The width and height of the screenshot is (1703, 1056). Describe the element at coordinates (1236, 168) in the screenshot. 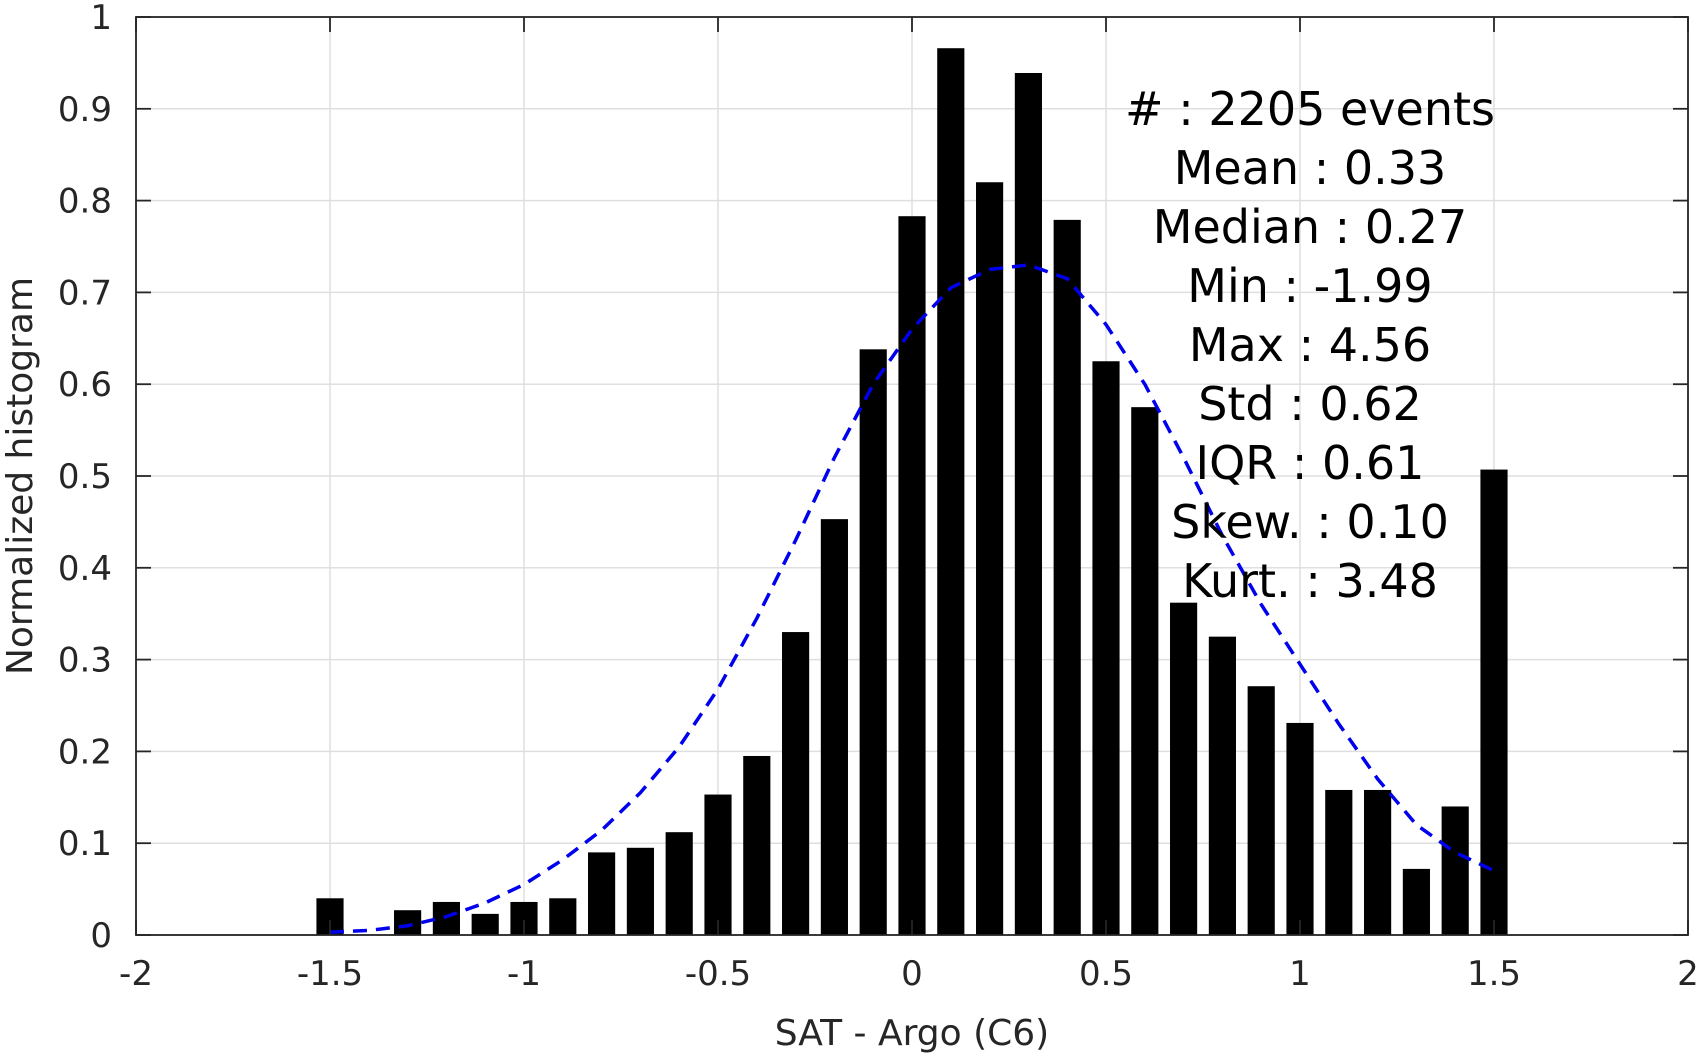

I see `stat-label: Mean` at that location.